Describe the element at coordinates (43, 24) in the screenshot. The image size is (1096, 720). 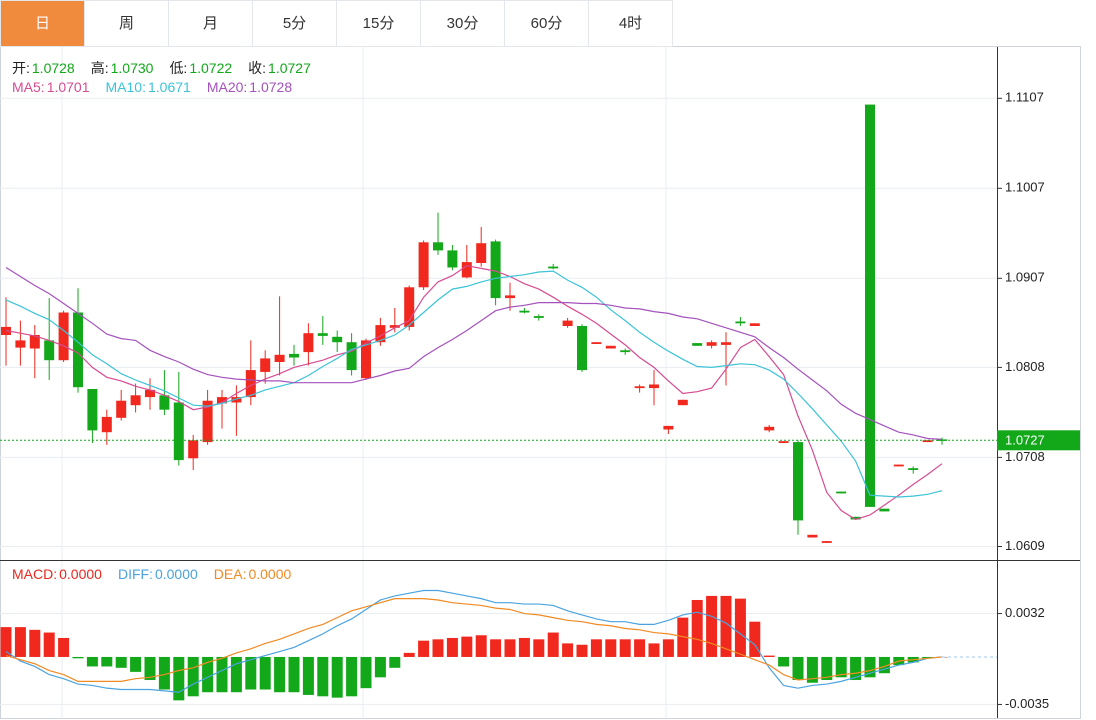
I see `tab: 日` at that location.